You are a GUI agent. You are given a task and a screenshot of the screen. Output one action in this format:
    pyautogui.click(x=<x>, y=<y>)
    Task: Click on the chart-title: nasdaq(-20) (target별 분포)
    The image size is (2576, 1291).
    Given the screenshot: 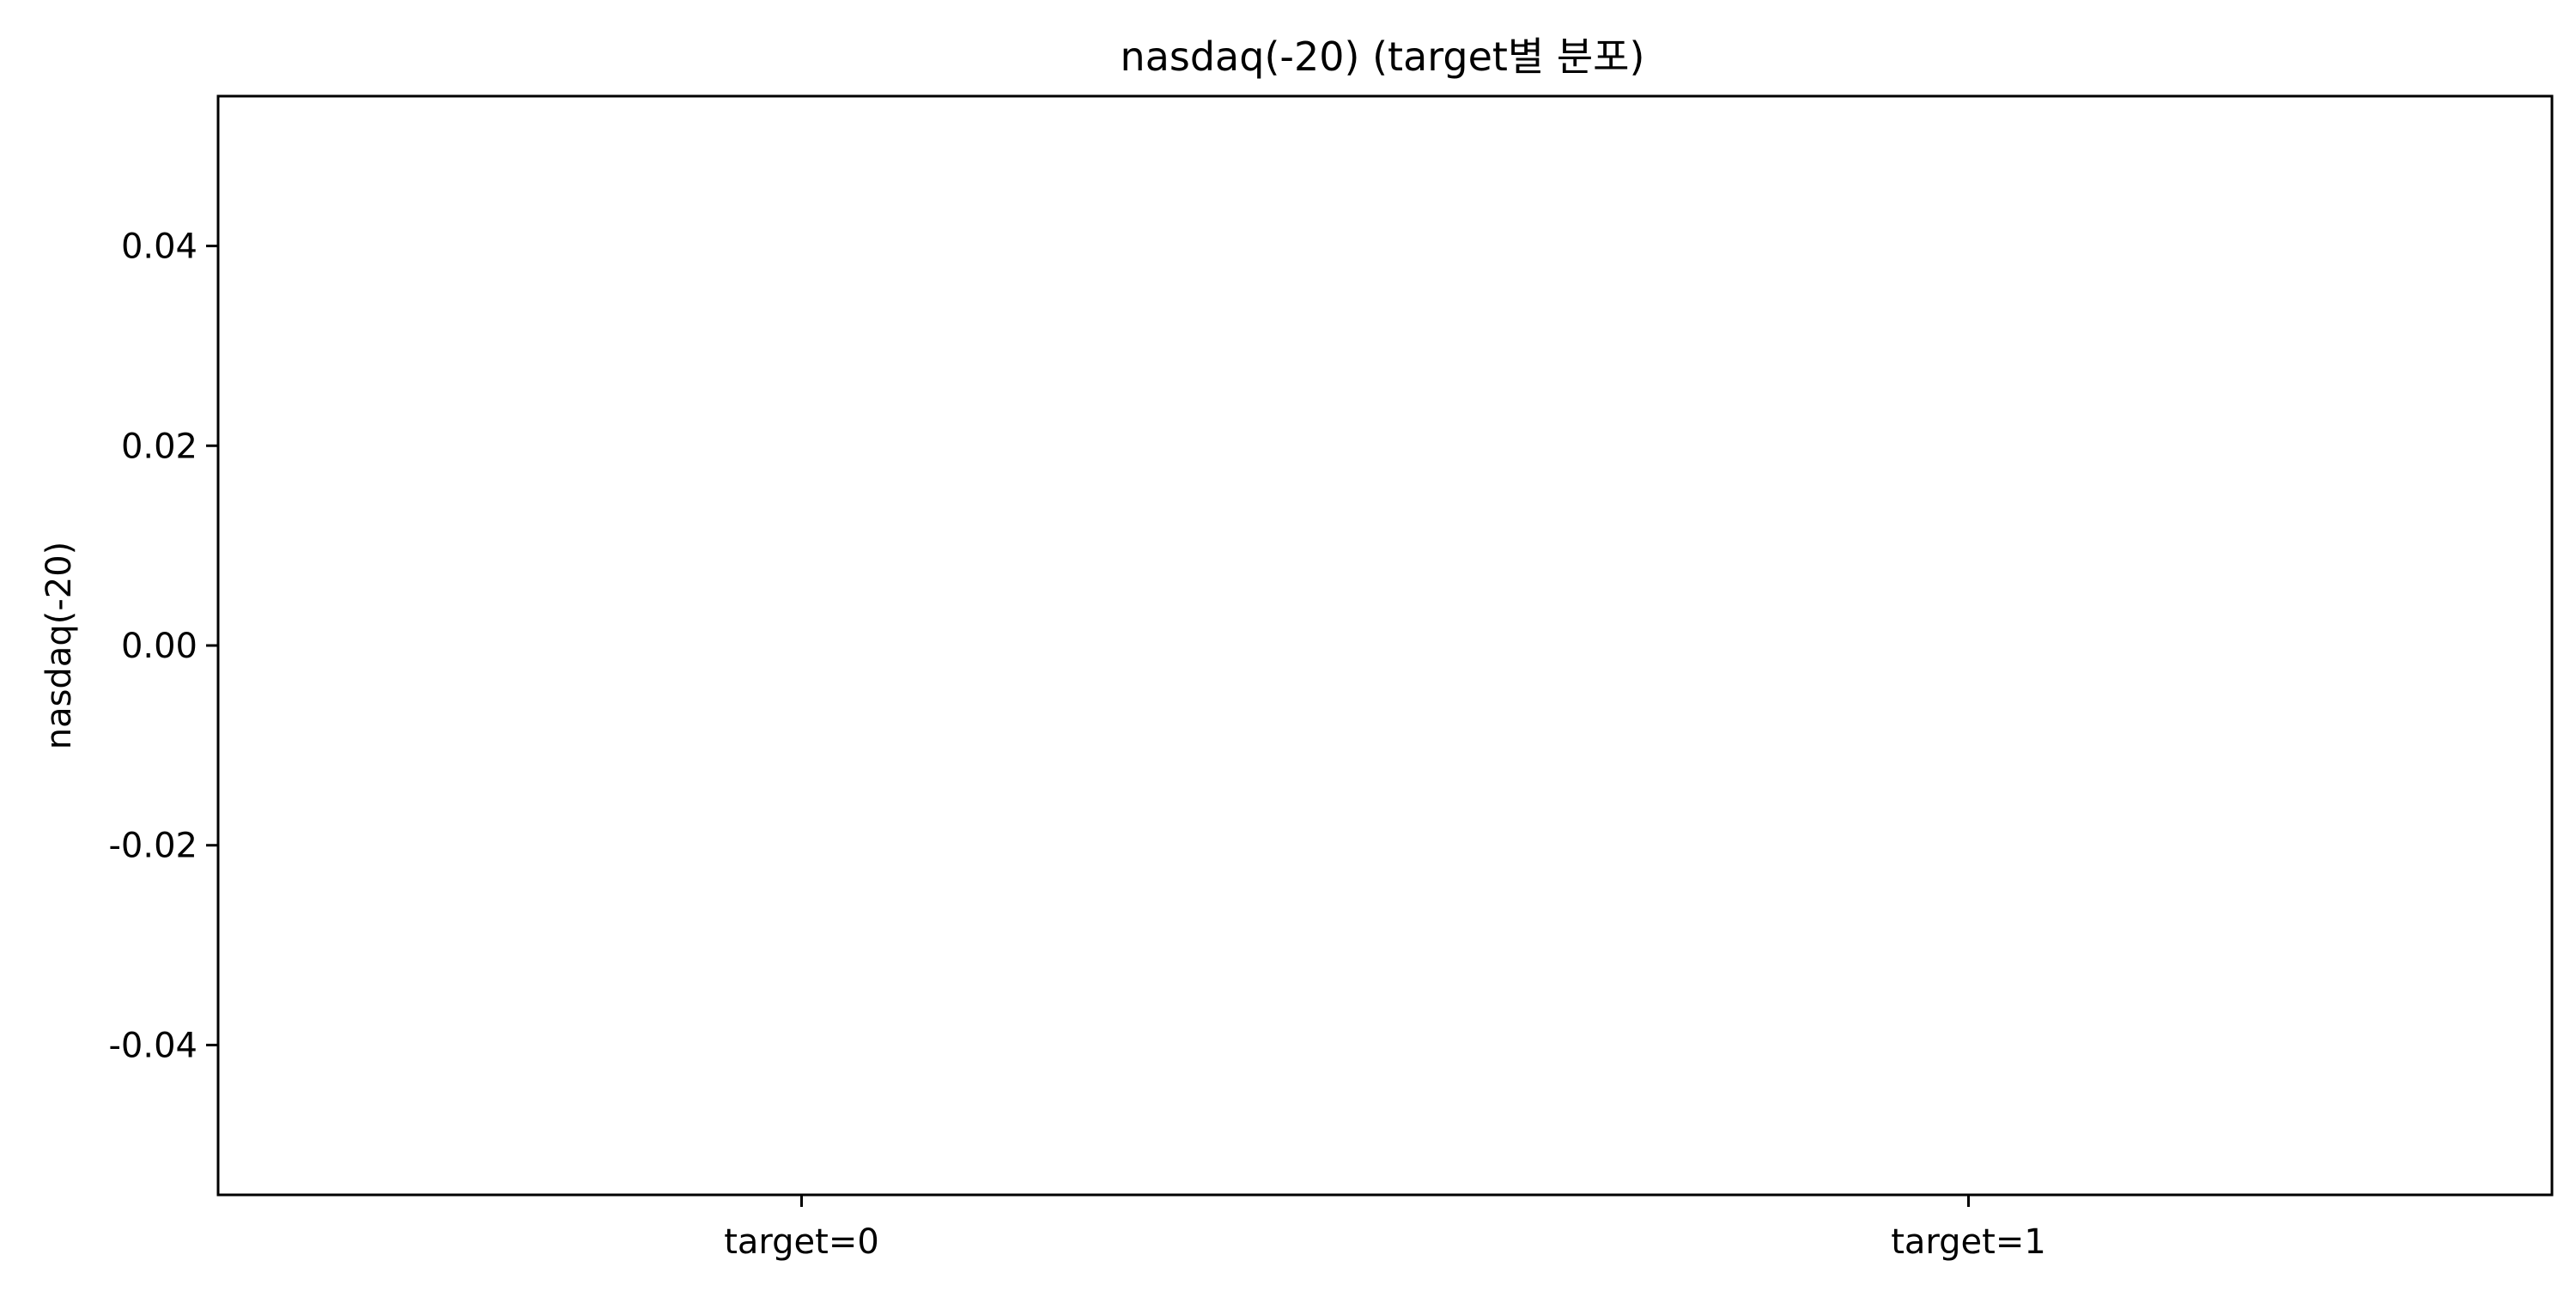 What is the action you would take?
    pyautogui.click(x=1383, y=57)
    